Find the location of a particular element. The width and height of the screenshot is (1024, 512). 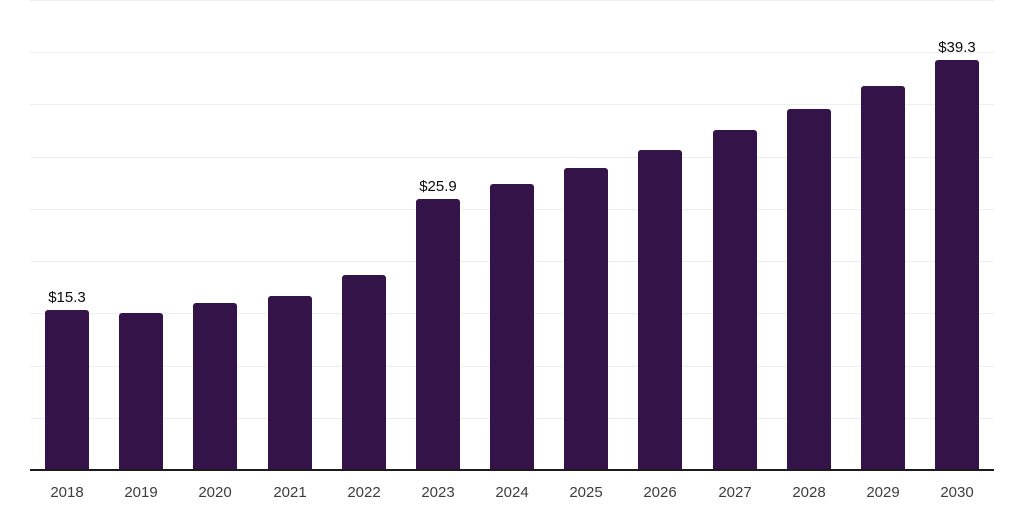

x-axis-line is located at coordinates (512, 470).